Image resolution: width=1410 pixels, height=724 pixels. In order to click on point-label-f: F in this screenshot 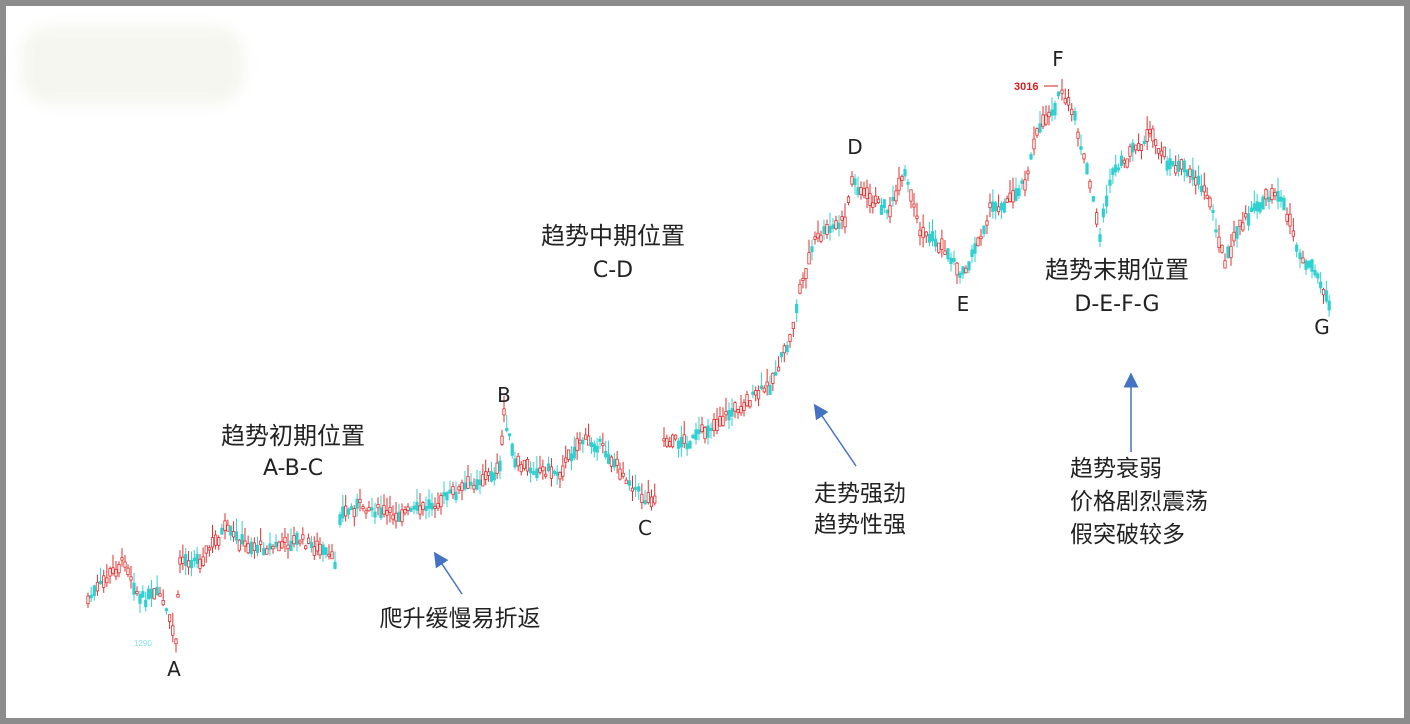, I will do `click(1058, 59)`.